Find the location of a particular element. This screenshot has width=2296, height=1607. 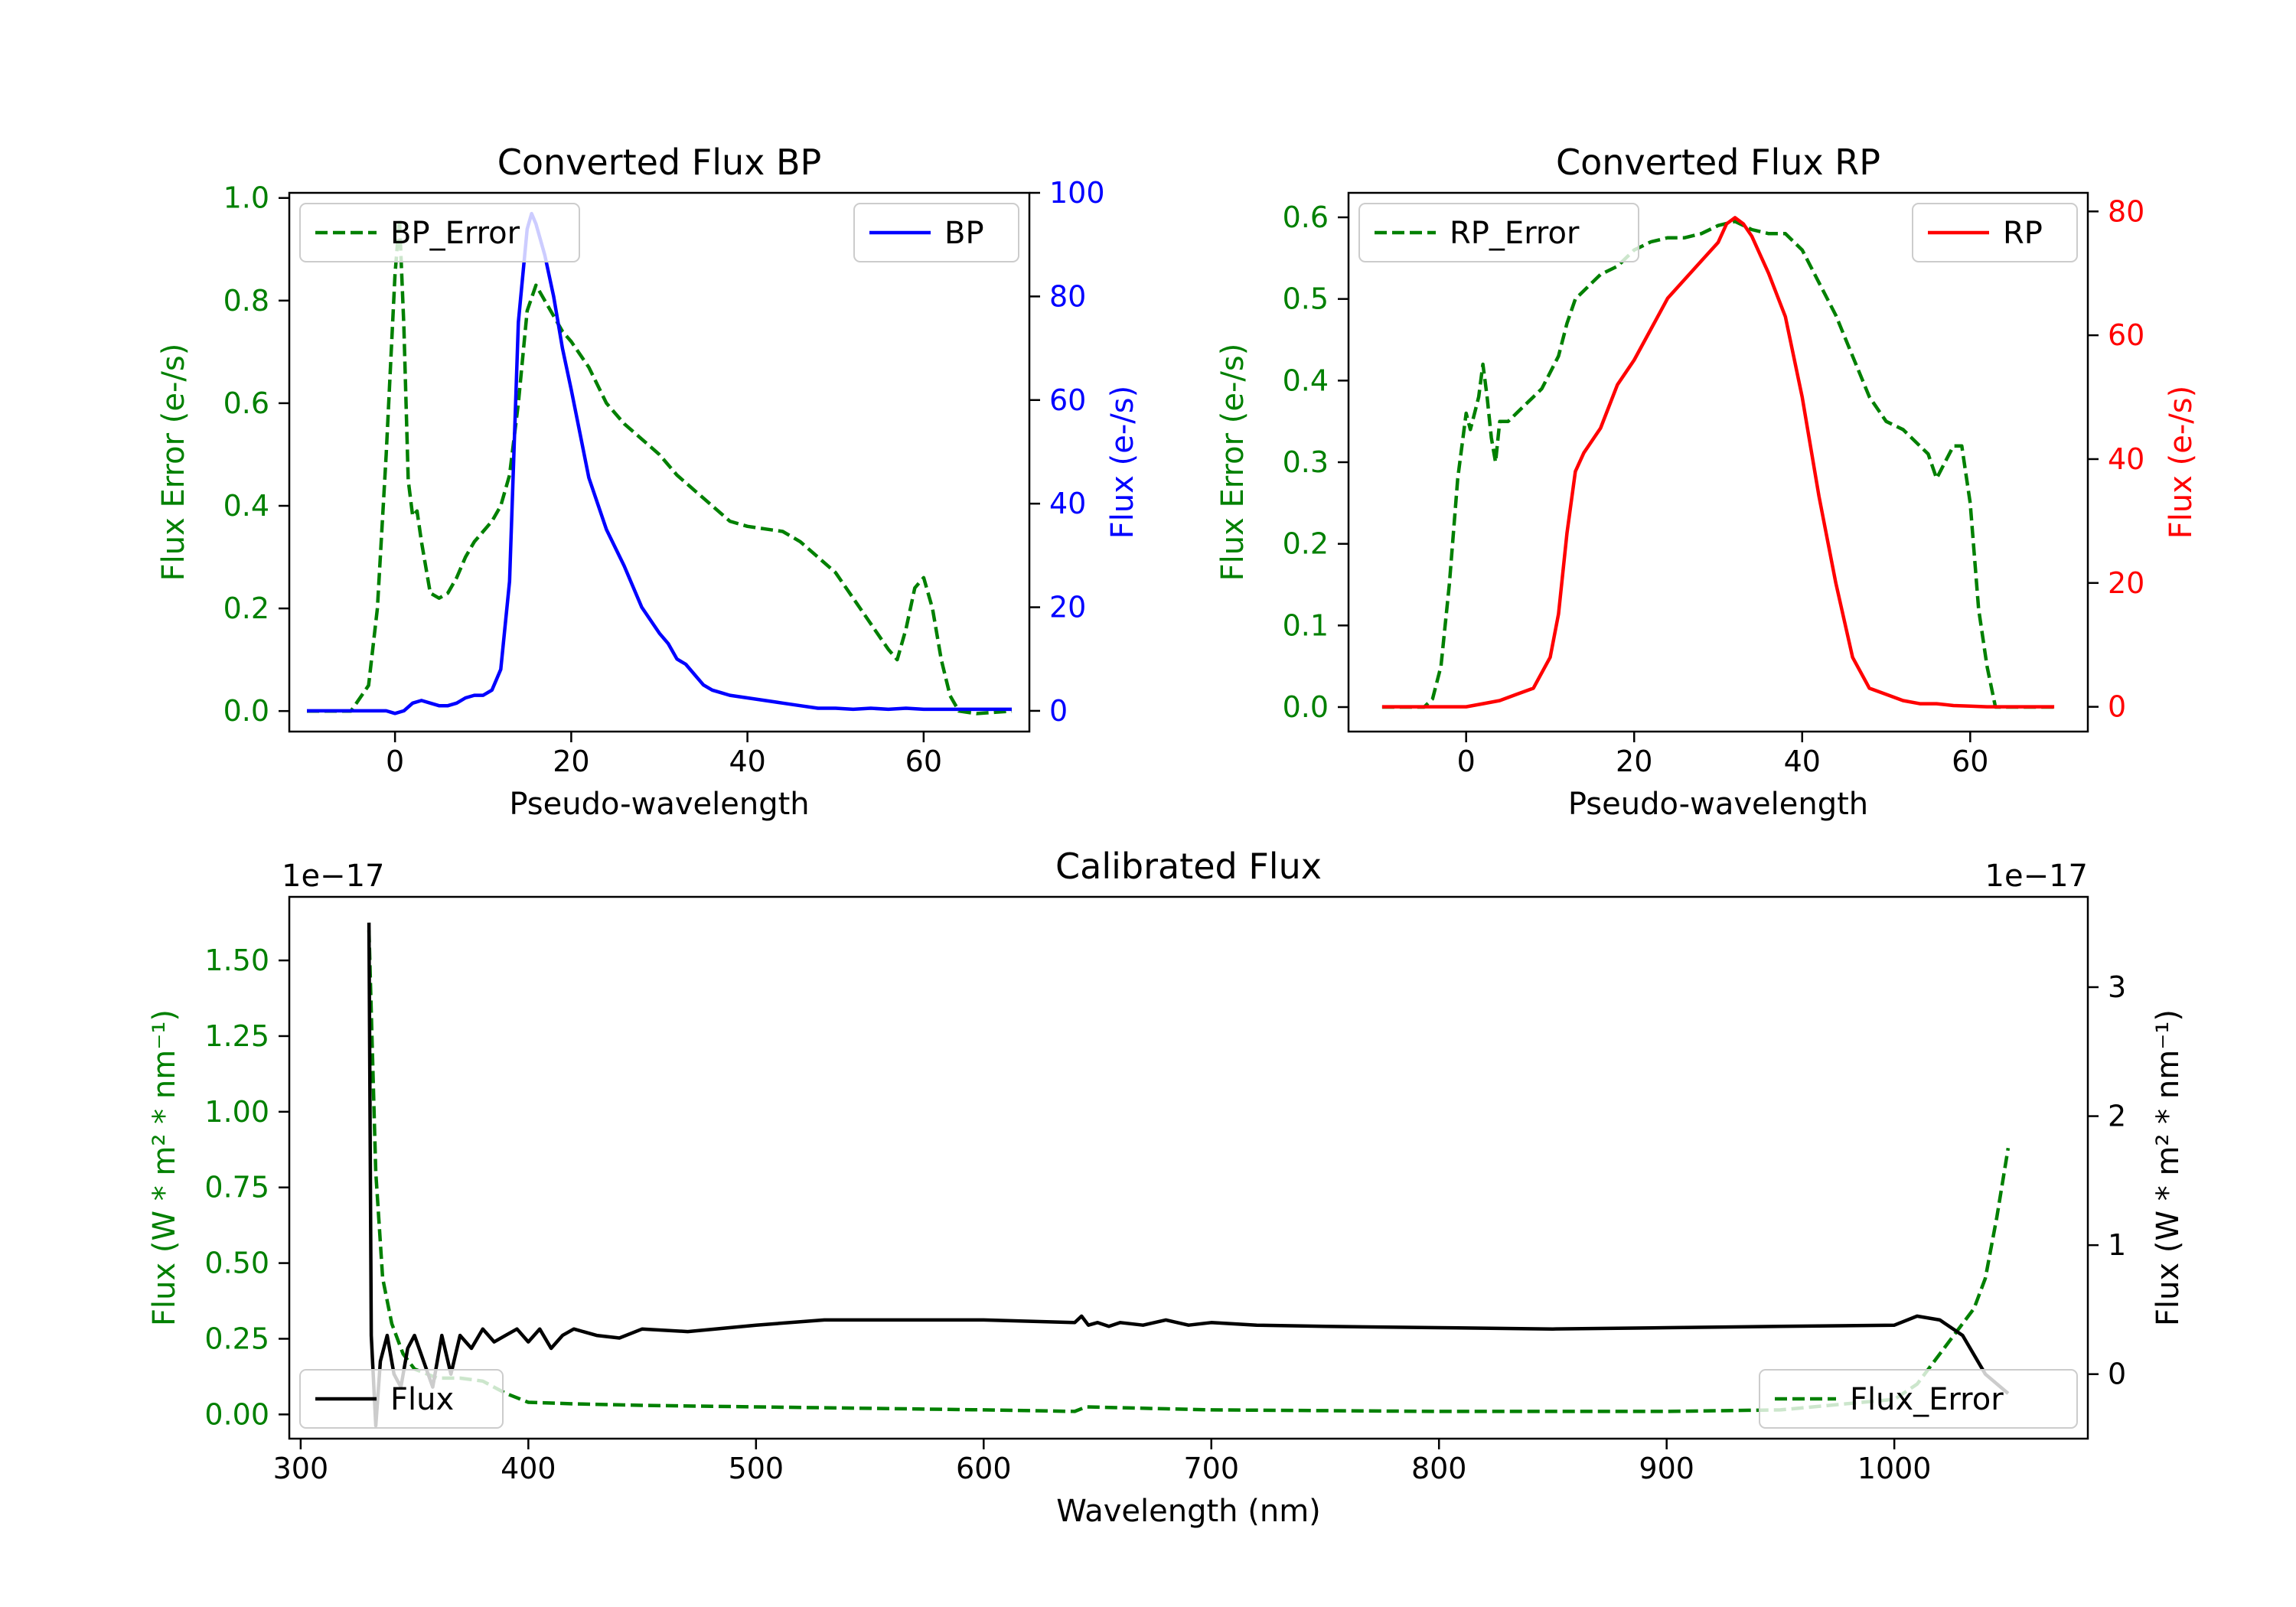

y-left-tick-label: 1.0 is located at coordinates (246, 198).